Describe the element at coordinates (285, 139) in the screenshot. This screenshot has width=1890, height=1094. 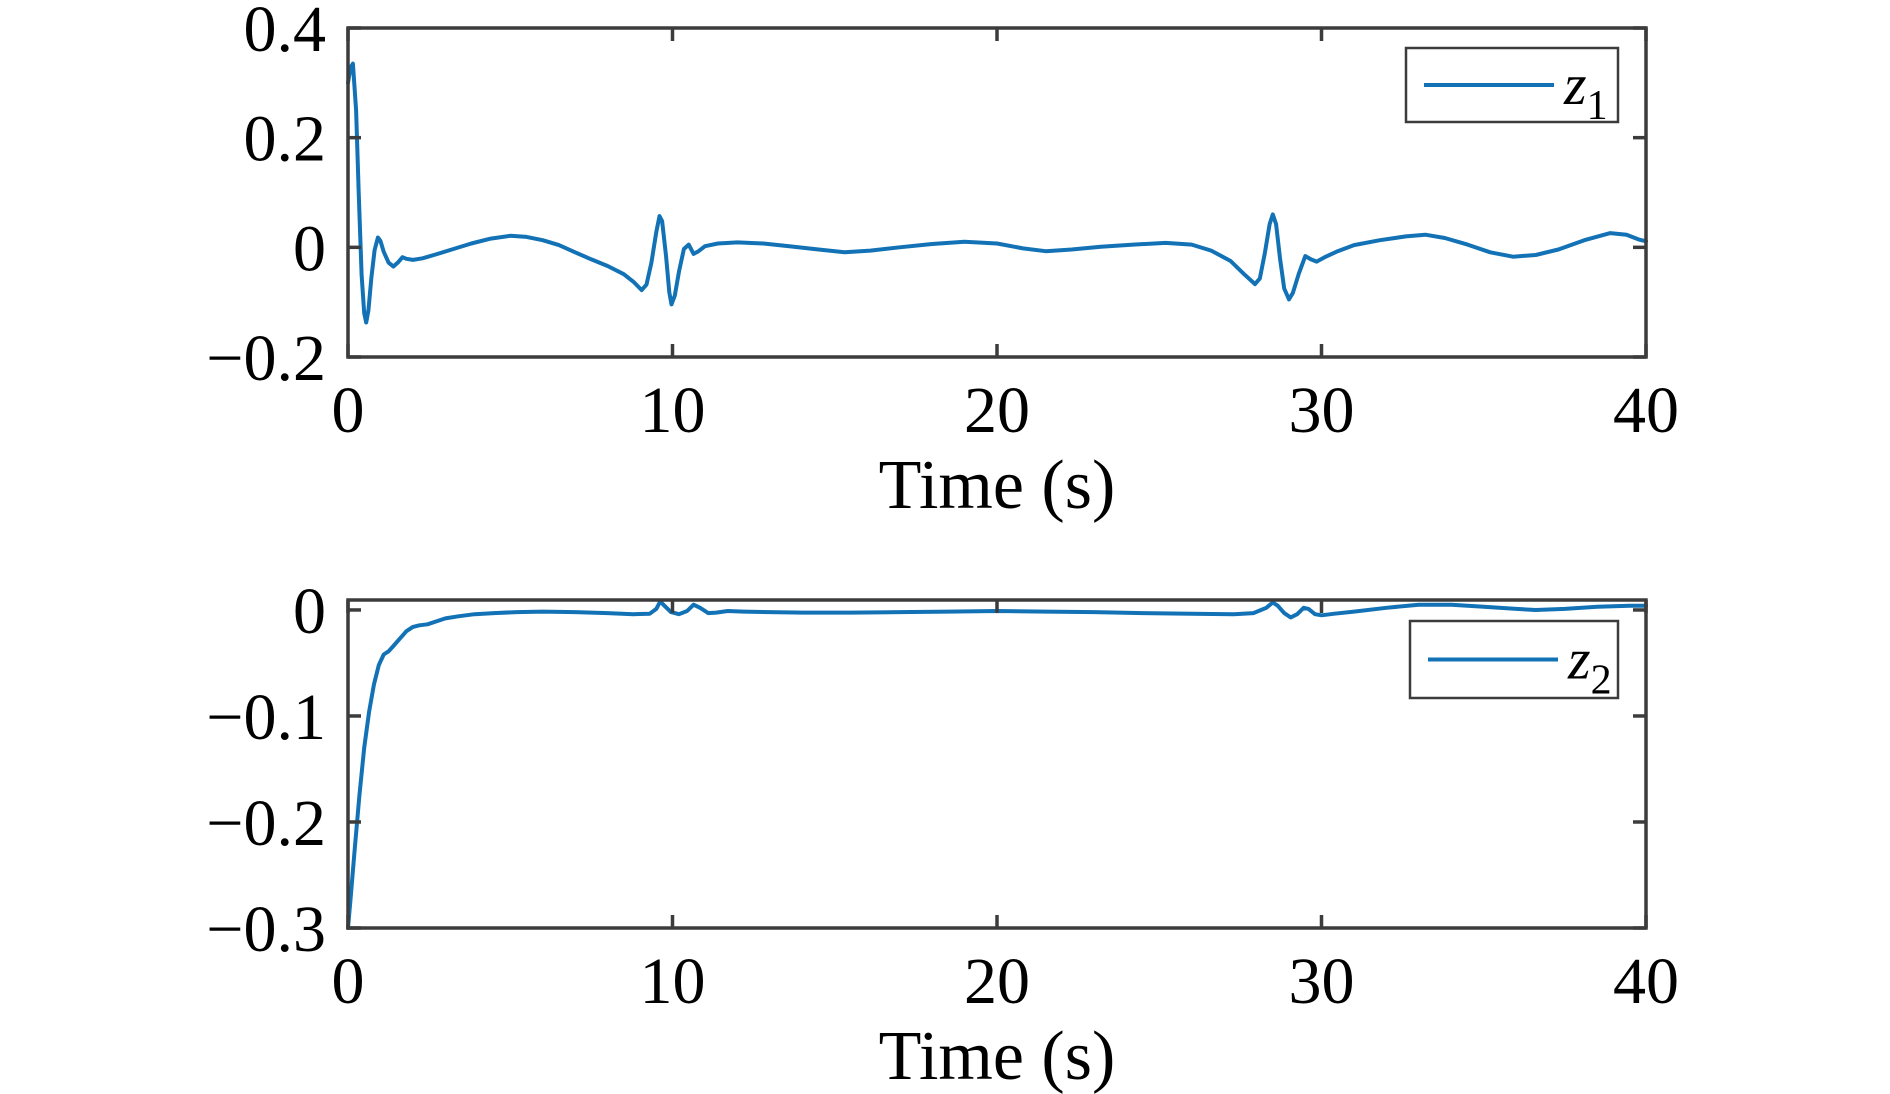
I see `y-tick-label: 0.2` at that location.